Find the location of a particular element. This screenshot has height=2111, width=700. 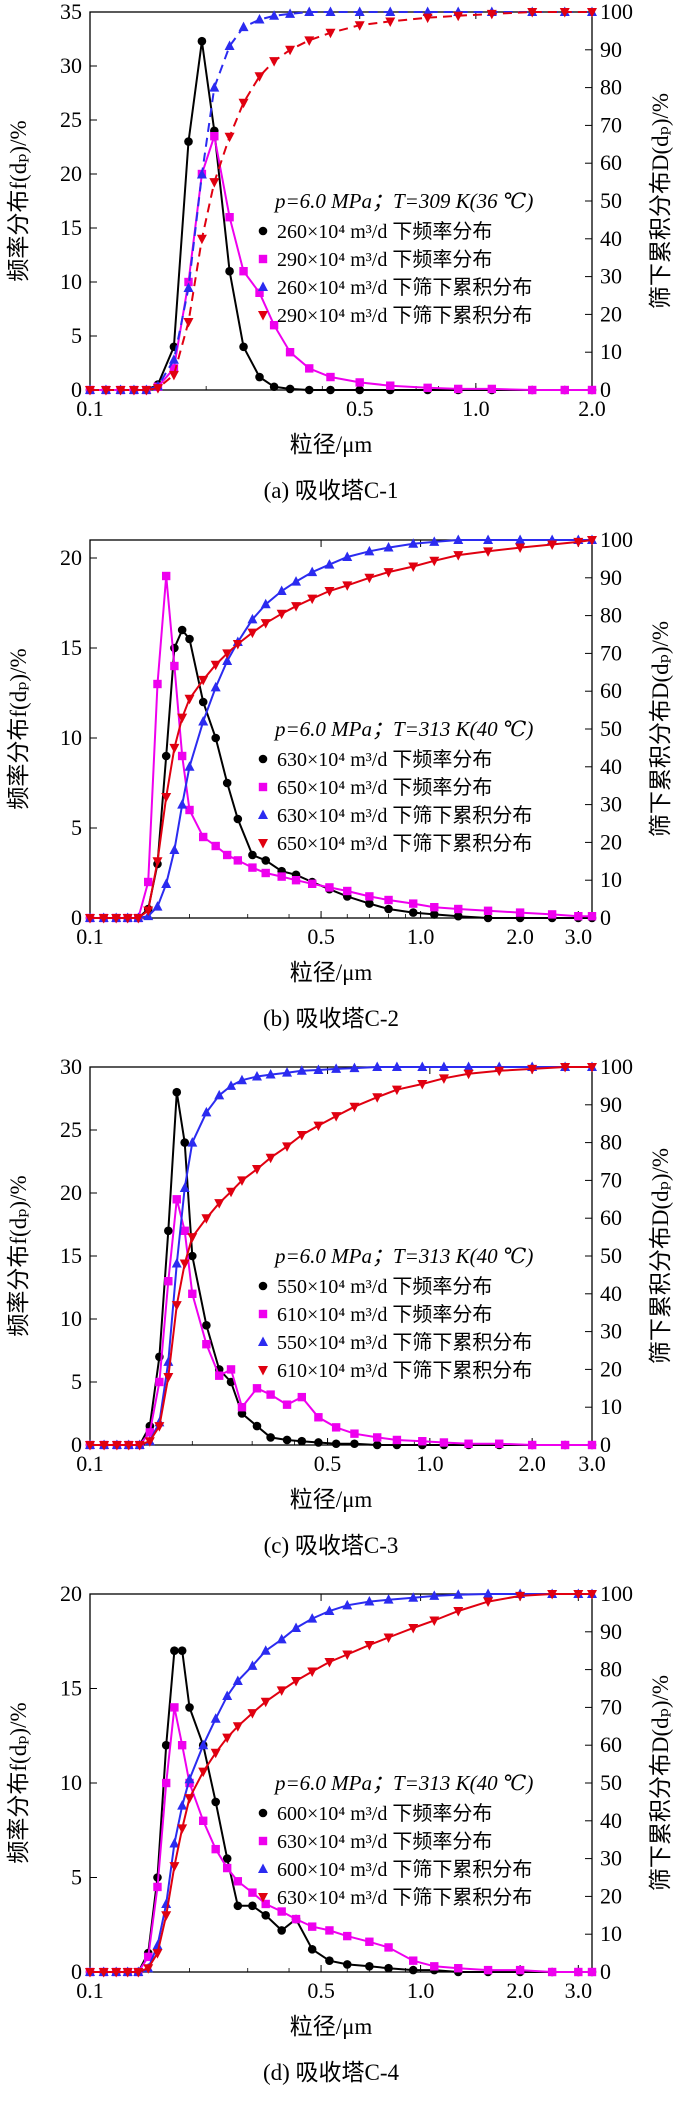

y-right-tick-label: 10 is located at coordinates (611, 351).